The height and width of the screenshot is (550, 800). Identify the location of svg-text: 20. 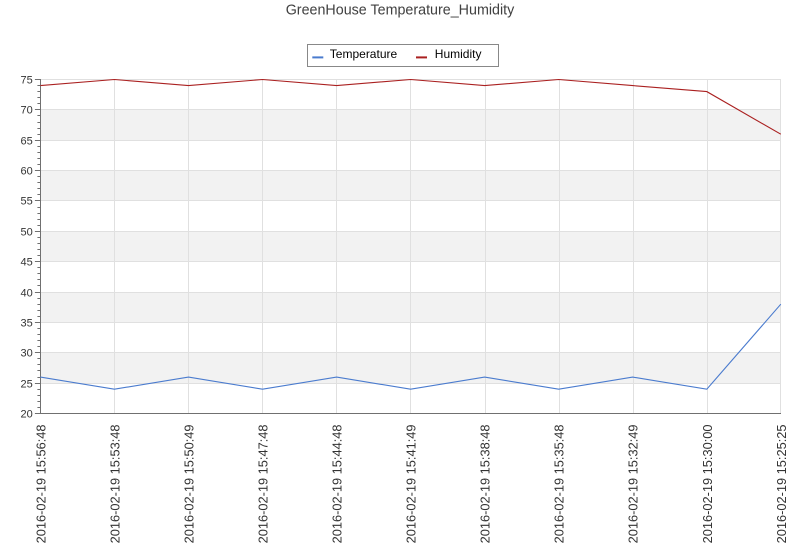
(27, 415).